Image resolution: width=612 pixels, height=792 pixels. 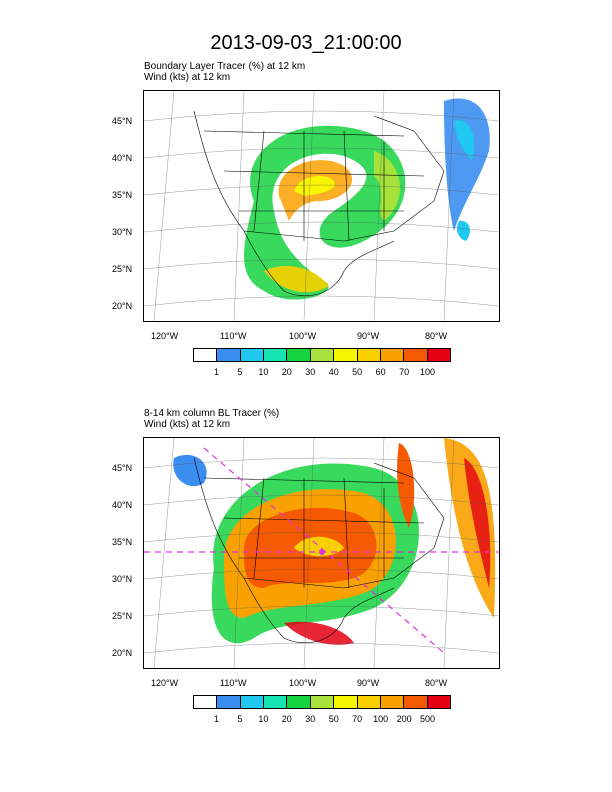 I want to click on panel2-tracer-field, so click(x=334, y=541).